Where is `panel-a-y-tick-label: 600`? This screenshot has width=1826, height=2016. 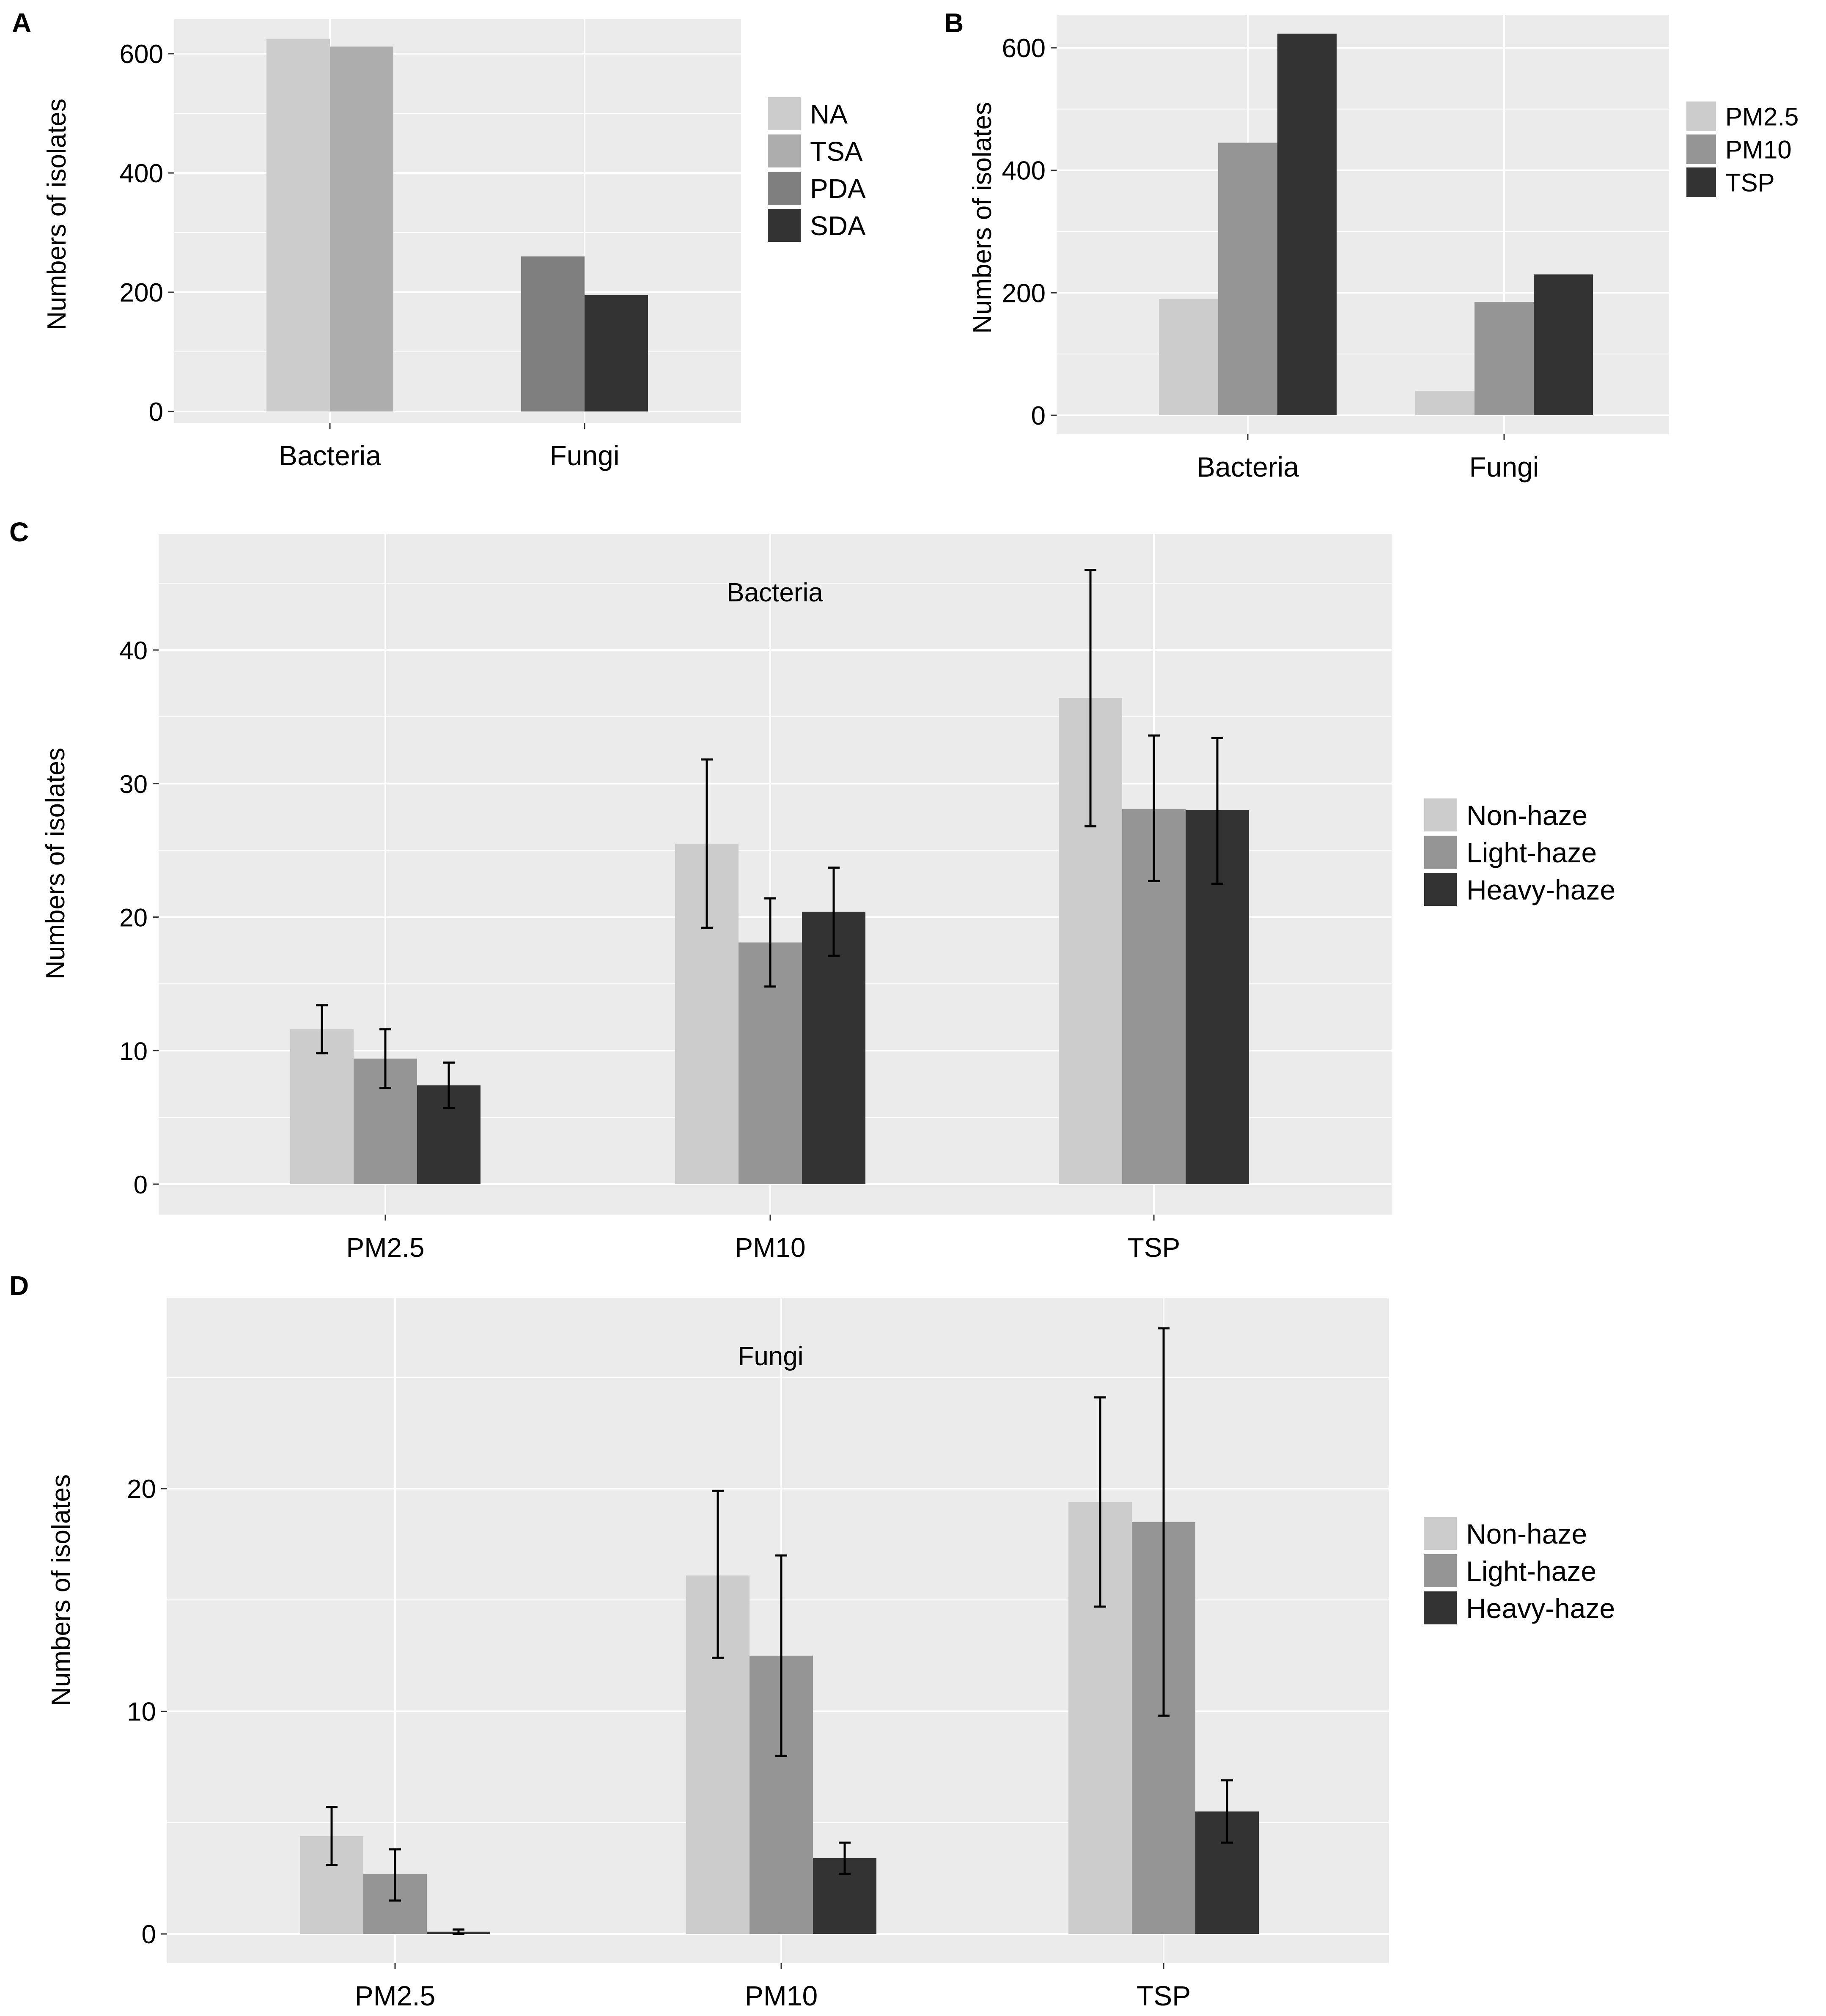
panel-a-y-tick-label: 600 is located at coordinates (141, 55).